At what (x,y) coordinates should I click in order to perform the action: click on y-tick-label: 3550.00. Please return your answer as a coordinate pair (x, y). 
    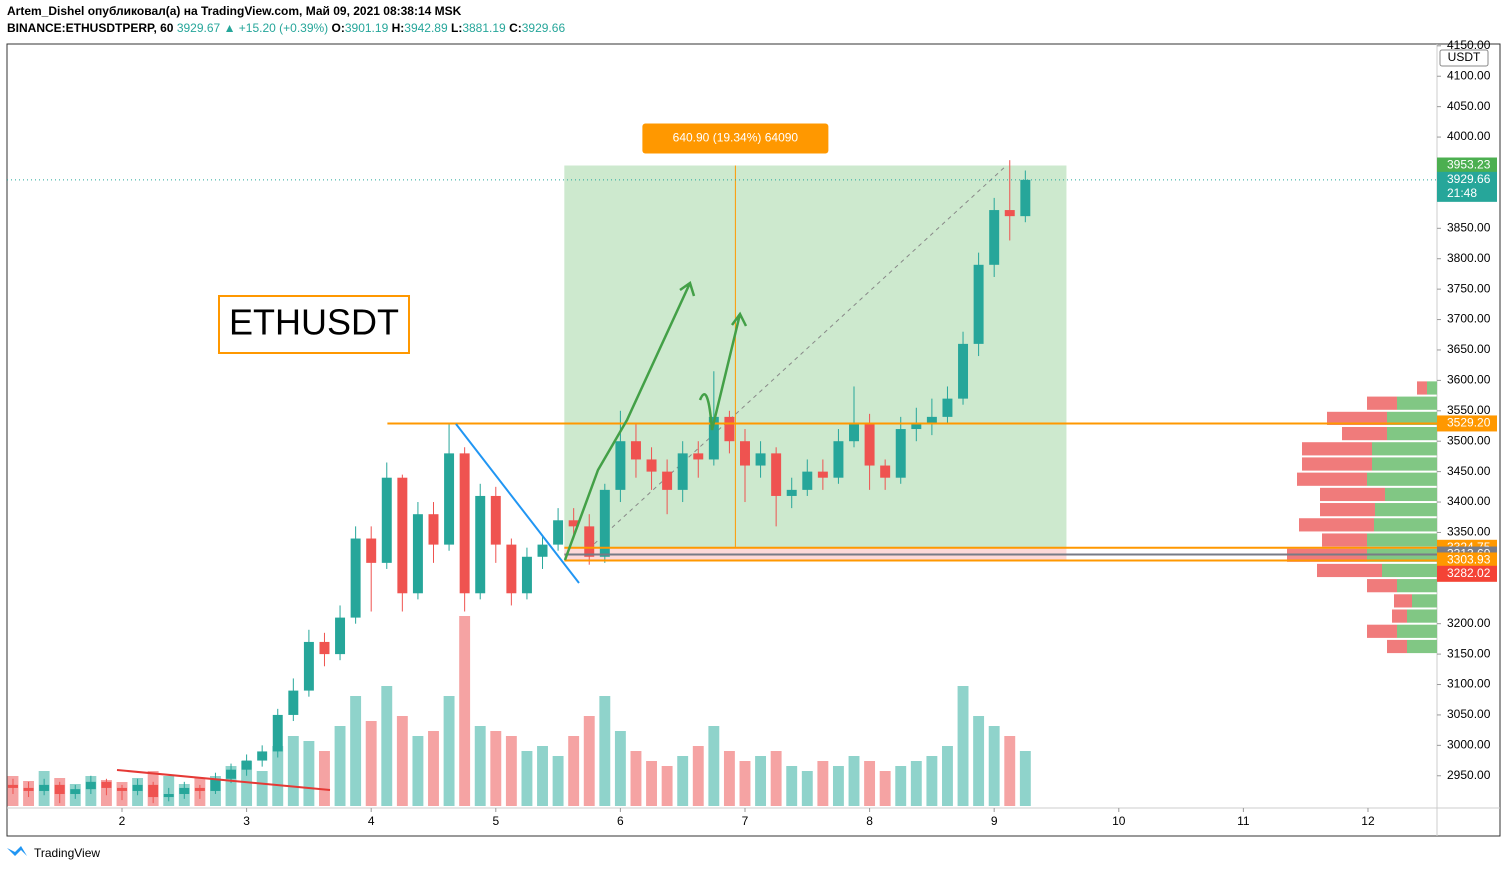
    Looking at the image, I should click on (1469, 410).